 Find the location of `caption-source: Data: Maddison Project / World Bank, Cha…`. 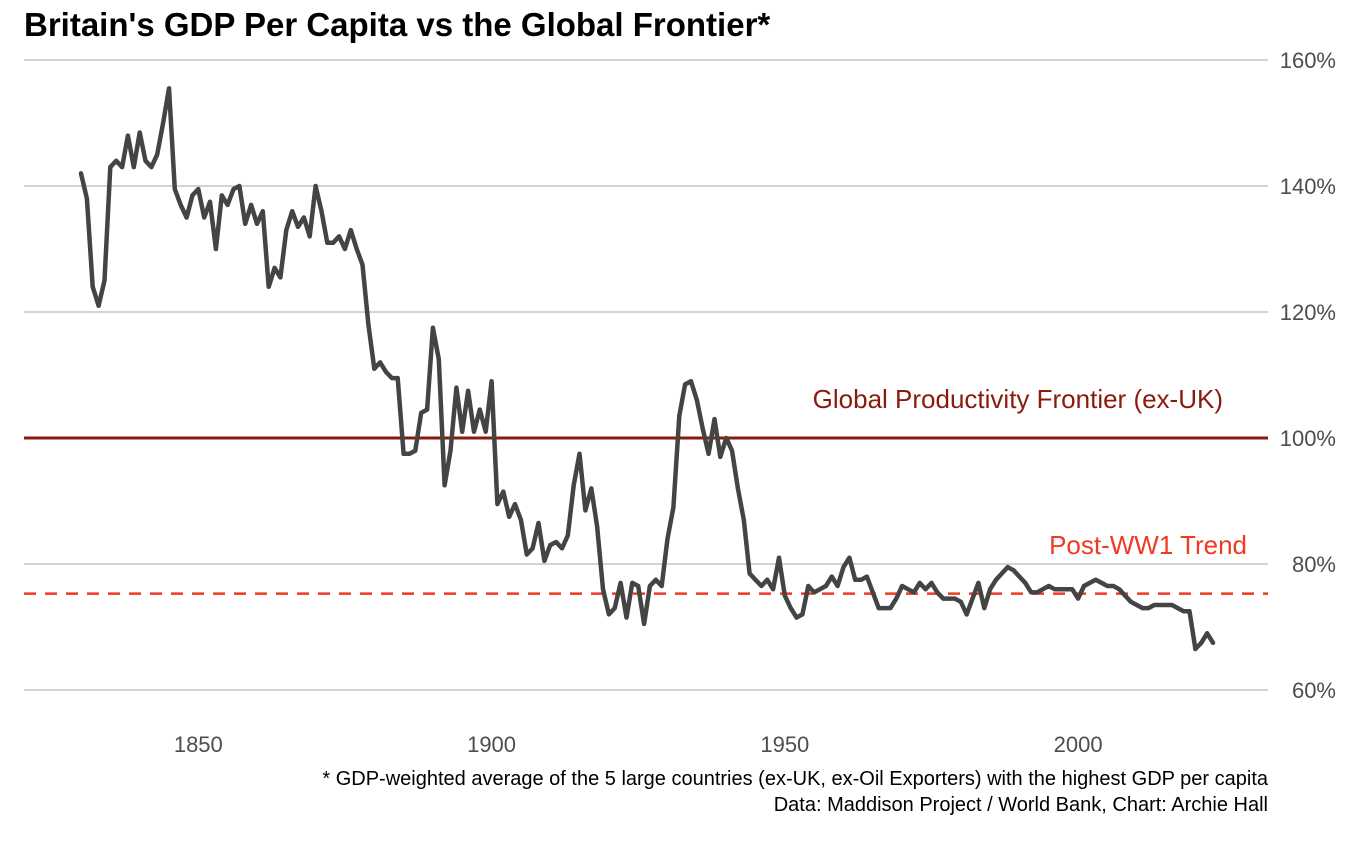

caption-source: Data: Maddison Project / World Bank, Cha… is located at coordinates (1020, 805).